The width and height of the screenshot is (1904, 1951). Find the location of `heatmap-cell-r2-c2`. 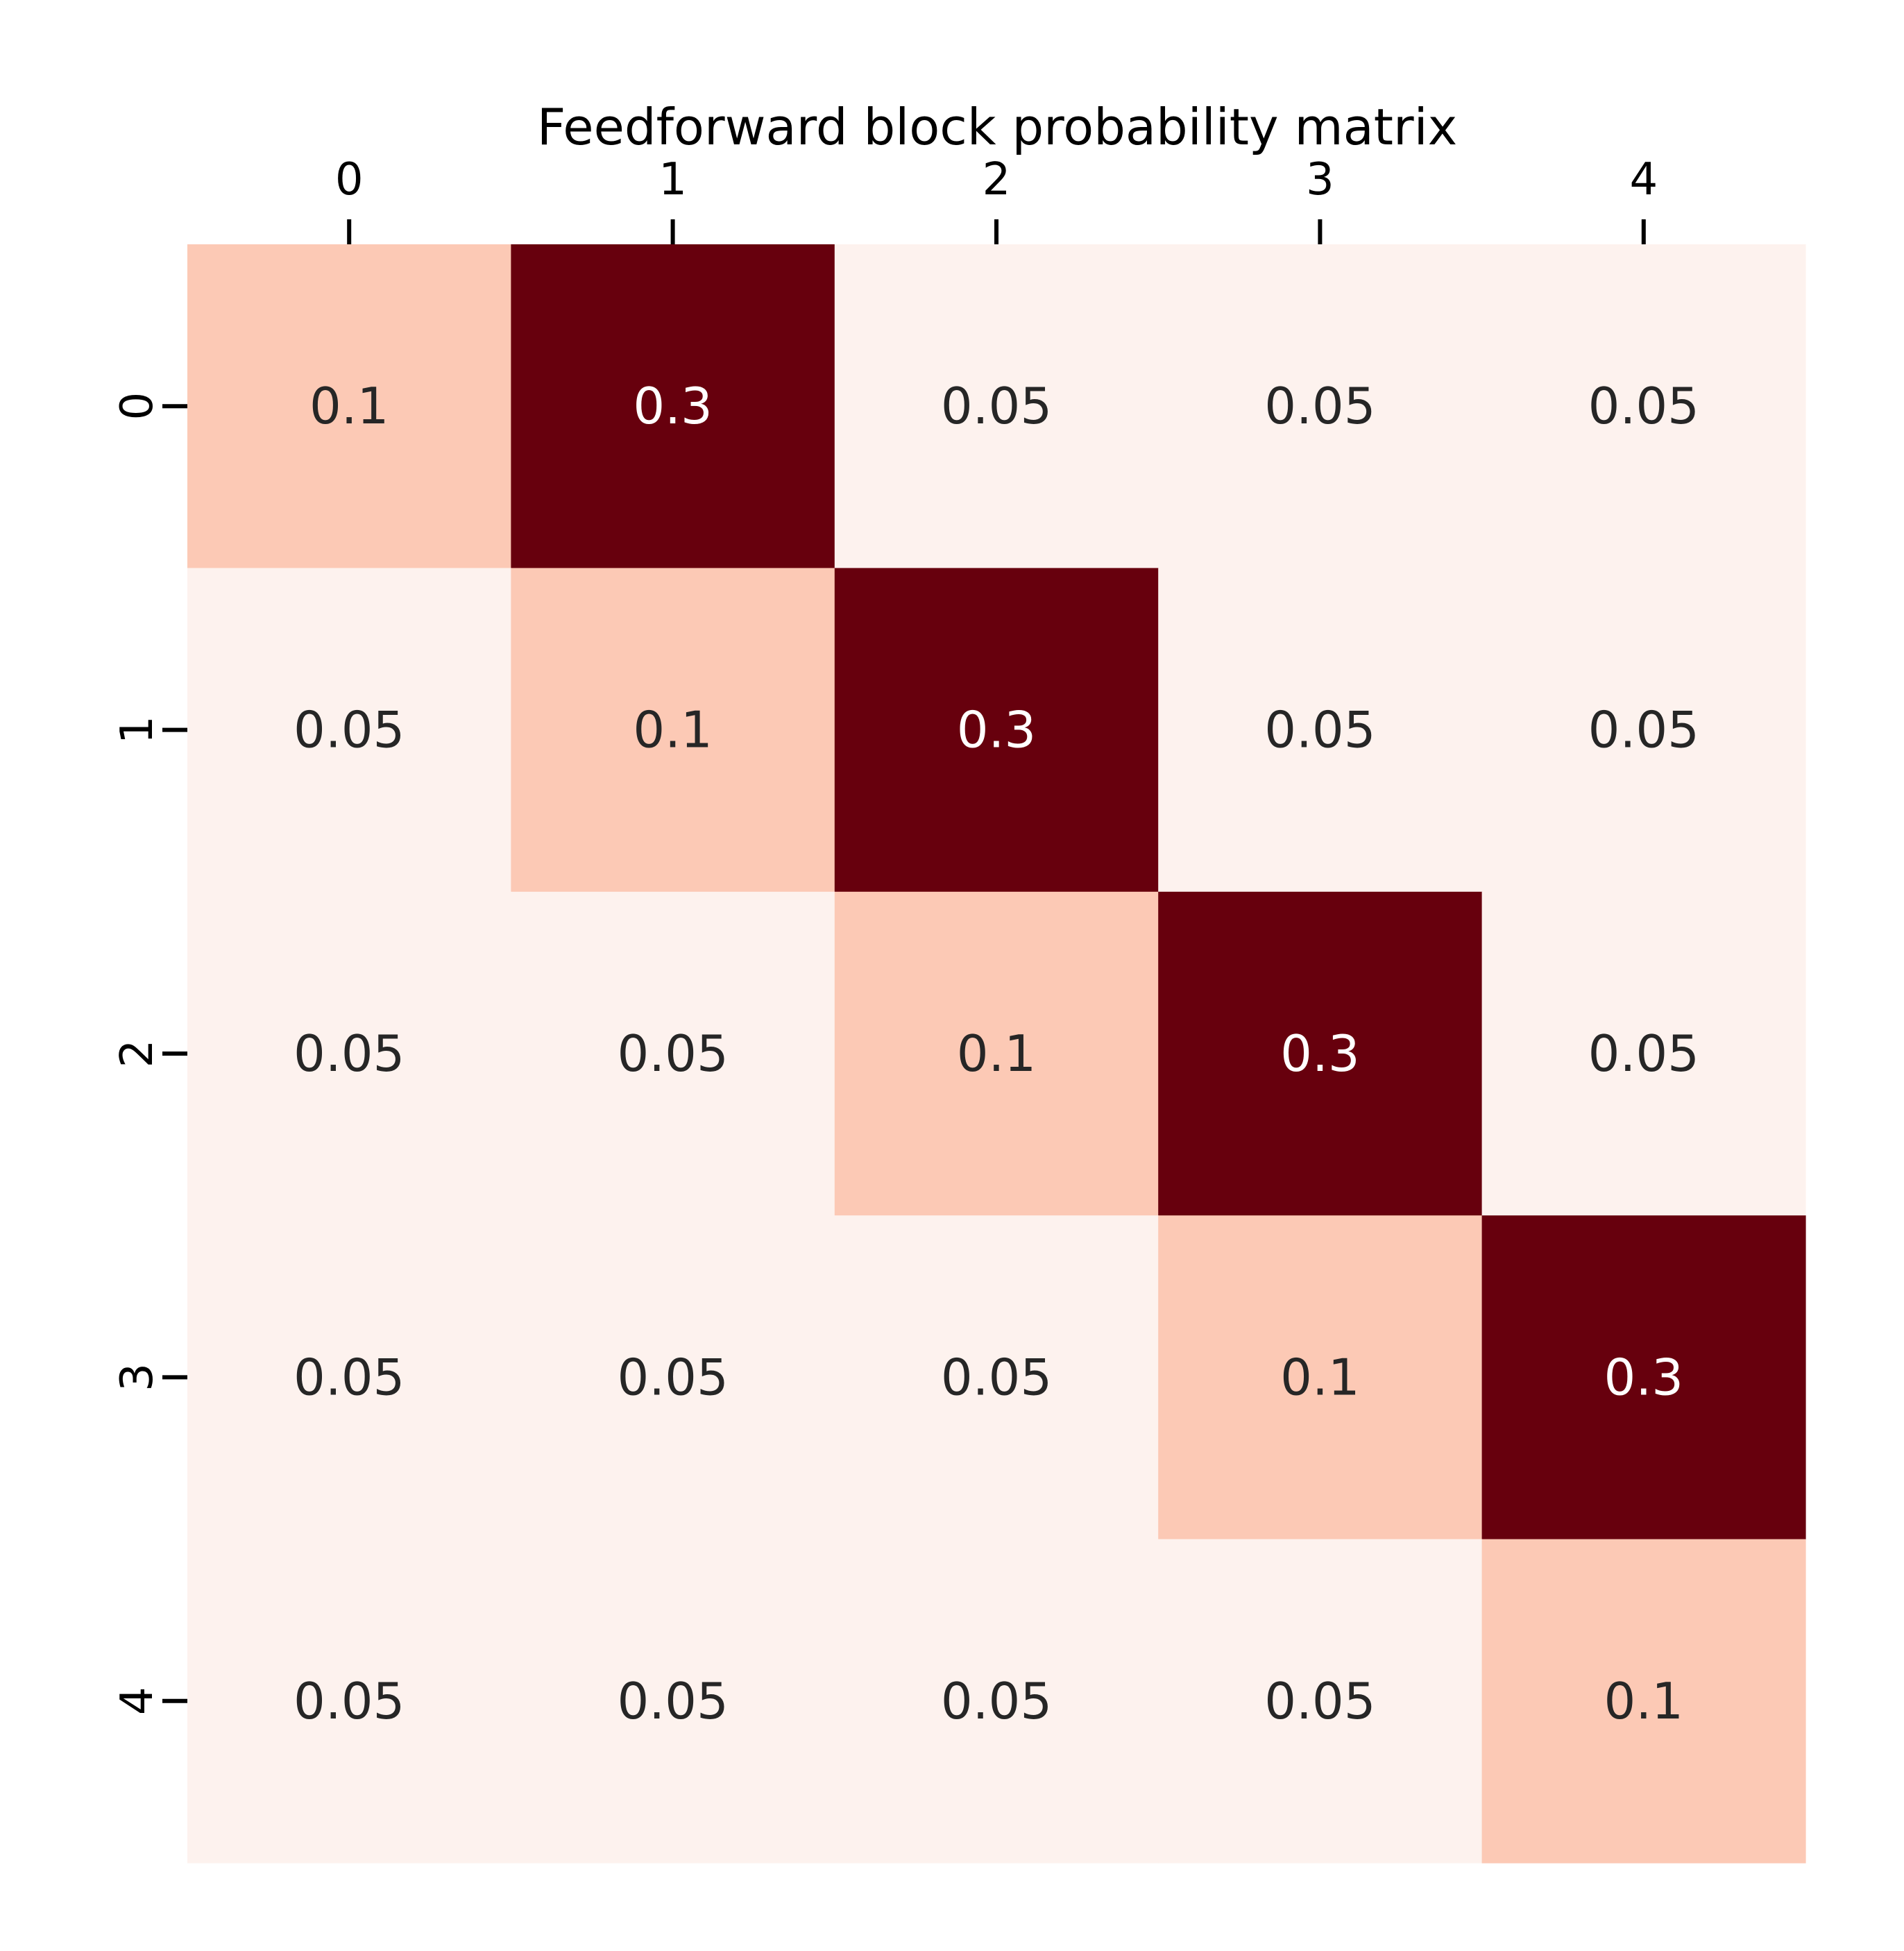

heatmap-cell-r2-c2 is located at coordinates (996, 1053).